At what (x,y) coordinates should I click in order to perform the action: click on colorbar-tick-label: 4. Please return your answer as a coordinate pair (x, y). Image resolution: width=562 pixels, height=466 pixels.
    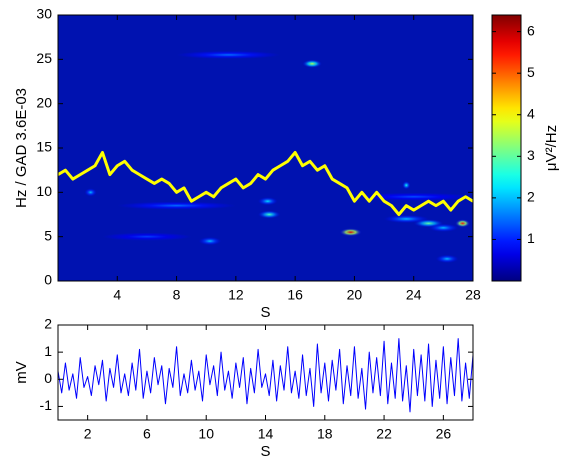
    Looking at the image, I should click on (531, 113).